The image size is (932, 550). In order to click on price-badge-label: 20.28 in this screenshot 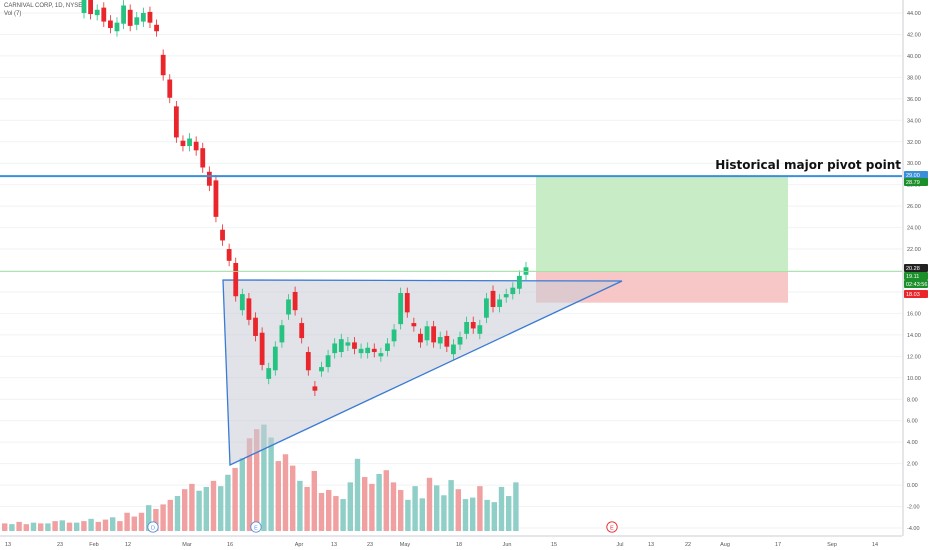, I will do `click(913, 269)`.